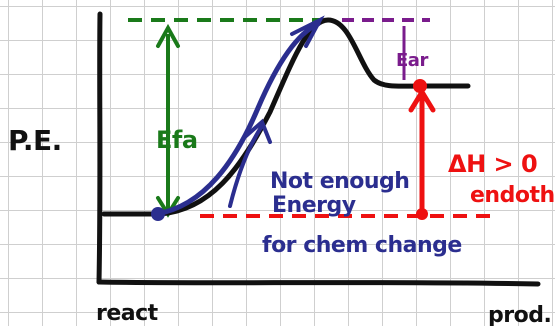  I want to click on reactant-label: react, so click(127, 313).